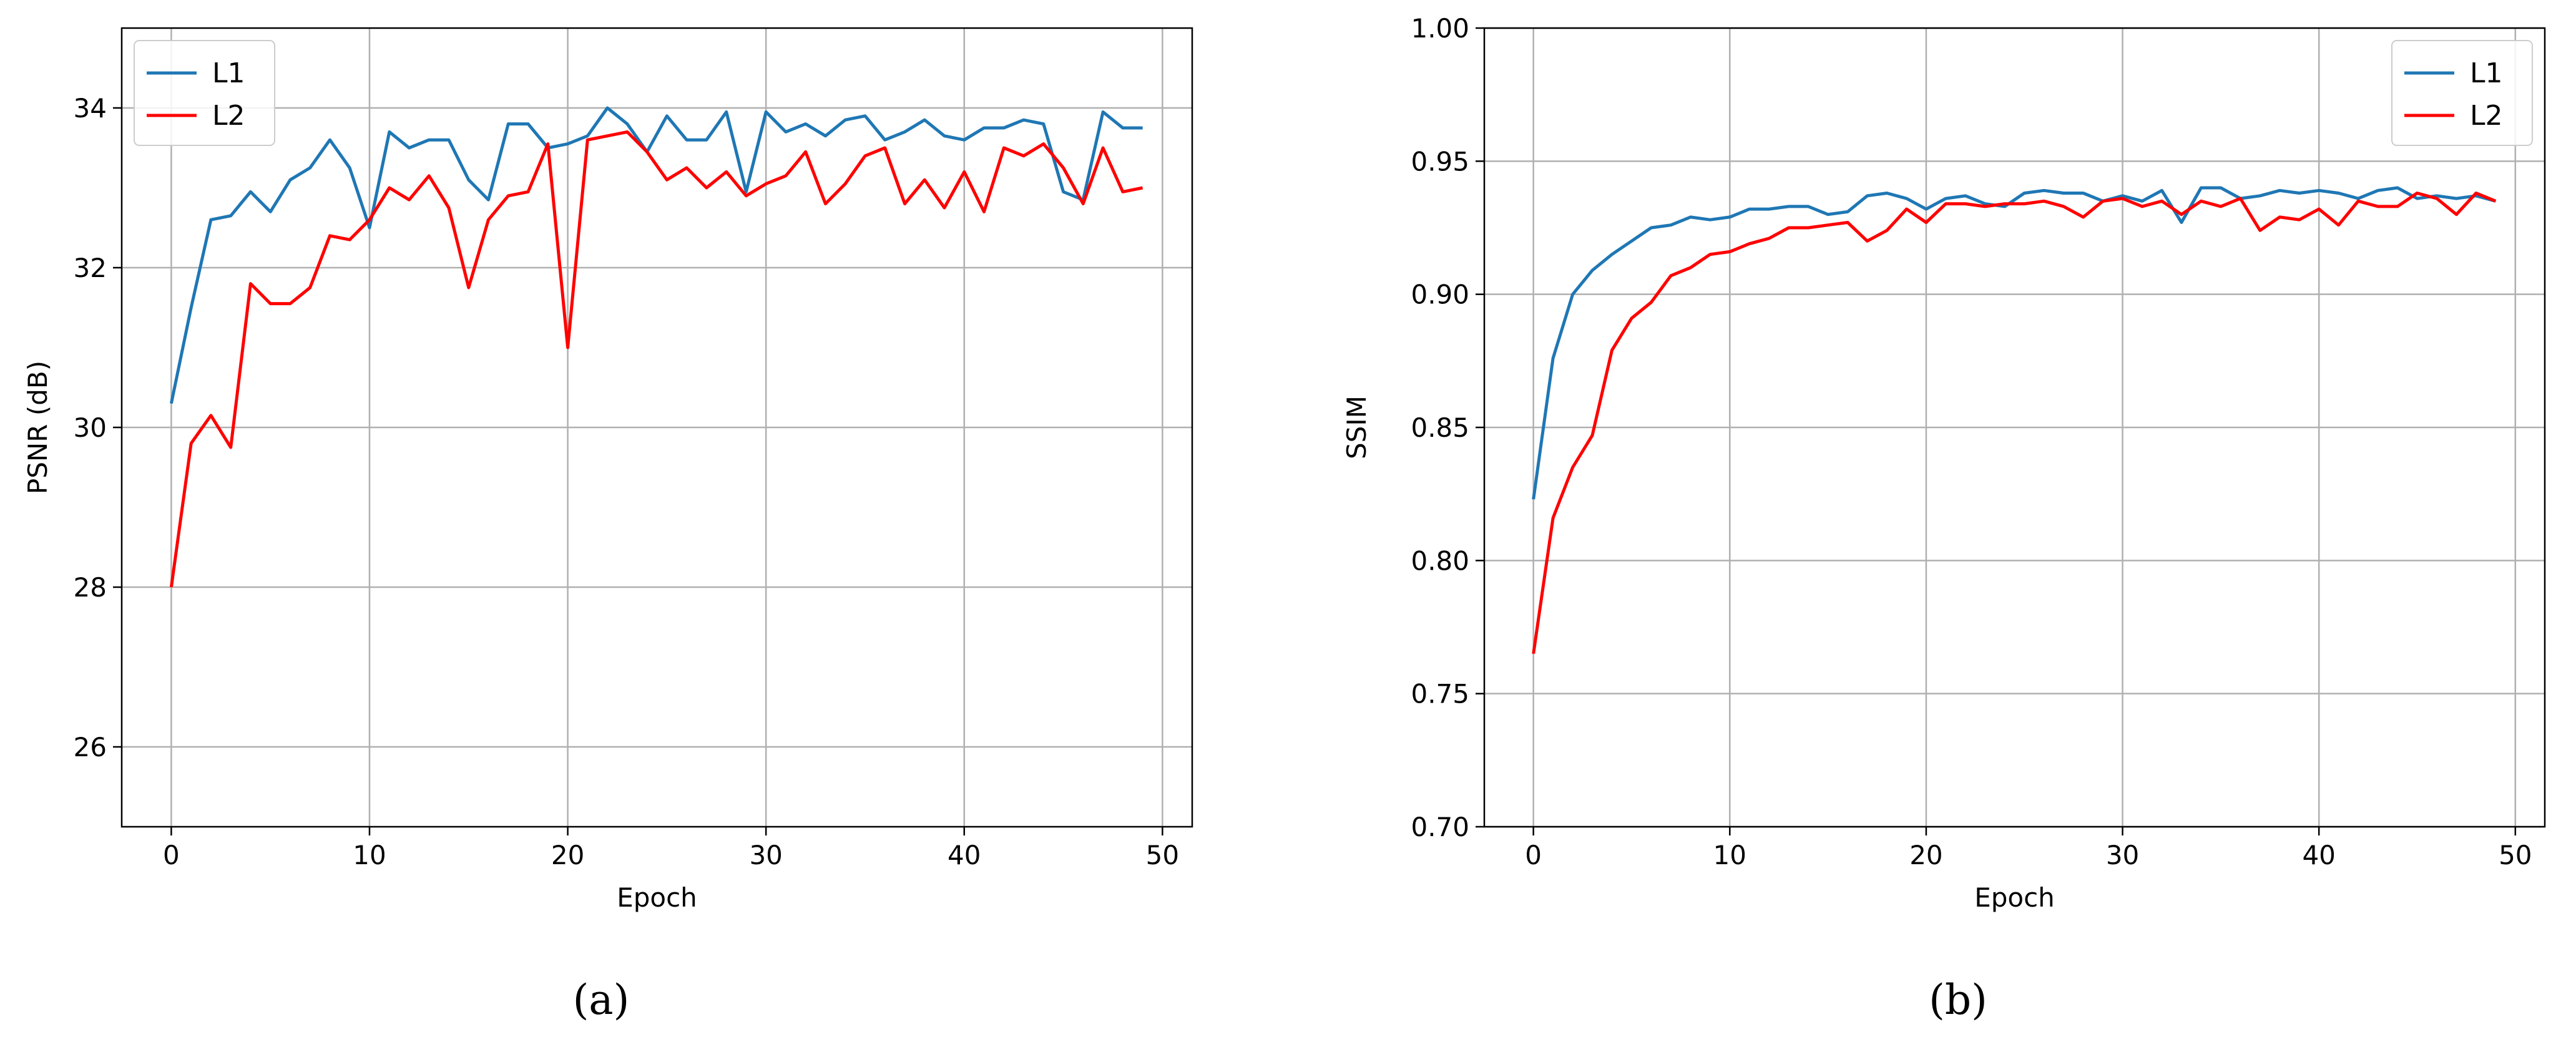 The width and height of the screenshot is (2576, 1052). What do you see at coordinates (90, 427) in the screenshot?
I see `y-tick-label: 30` at bounding box center [90, 427].